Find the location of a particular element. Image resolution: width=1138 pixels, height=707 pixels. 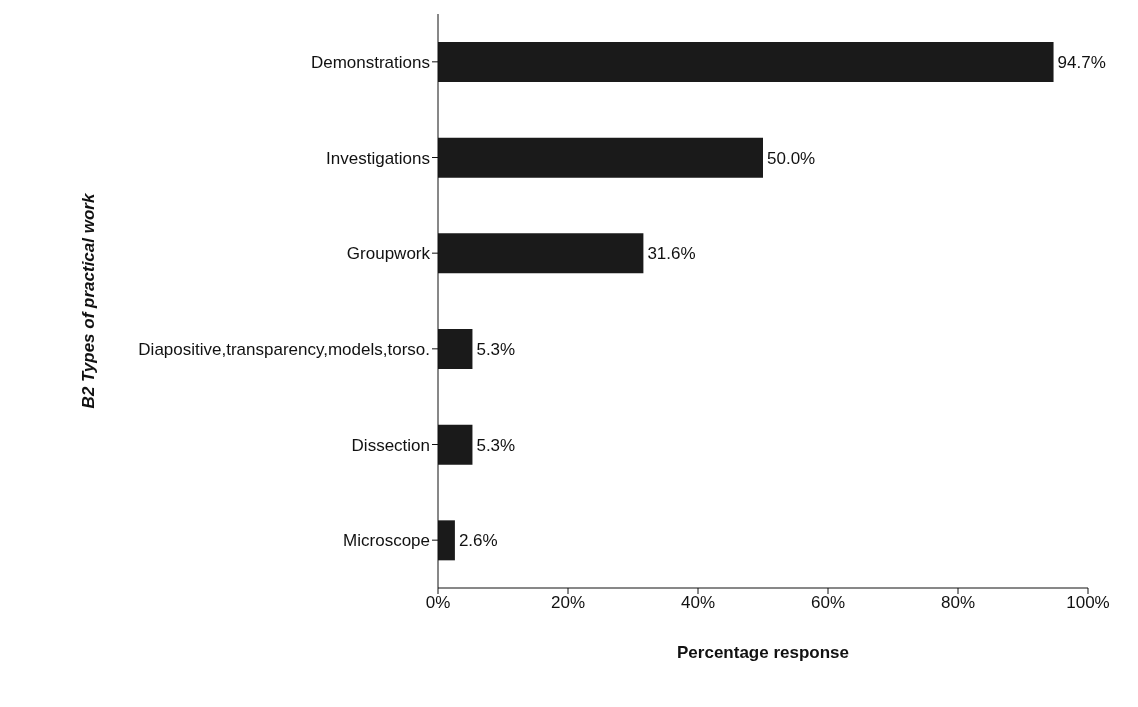

data-label: 2.6% is located at coordinates (478, 541).